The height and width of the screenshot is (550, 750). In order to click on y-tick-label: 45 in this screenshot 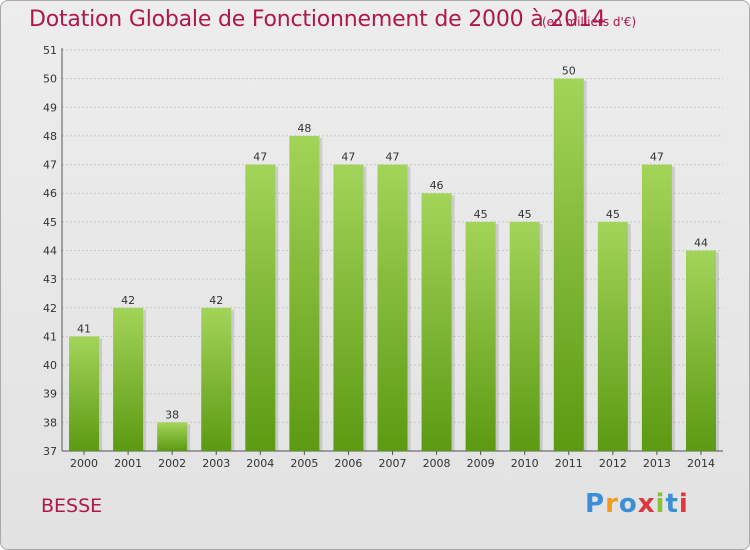, I will do `click(50, 222)`.